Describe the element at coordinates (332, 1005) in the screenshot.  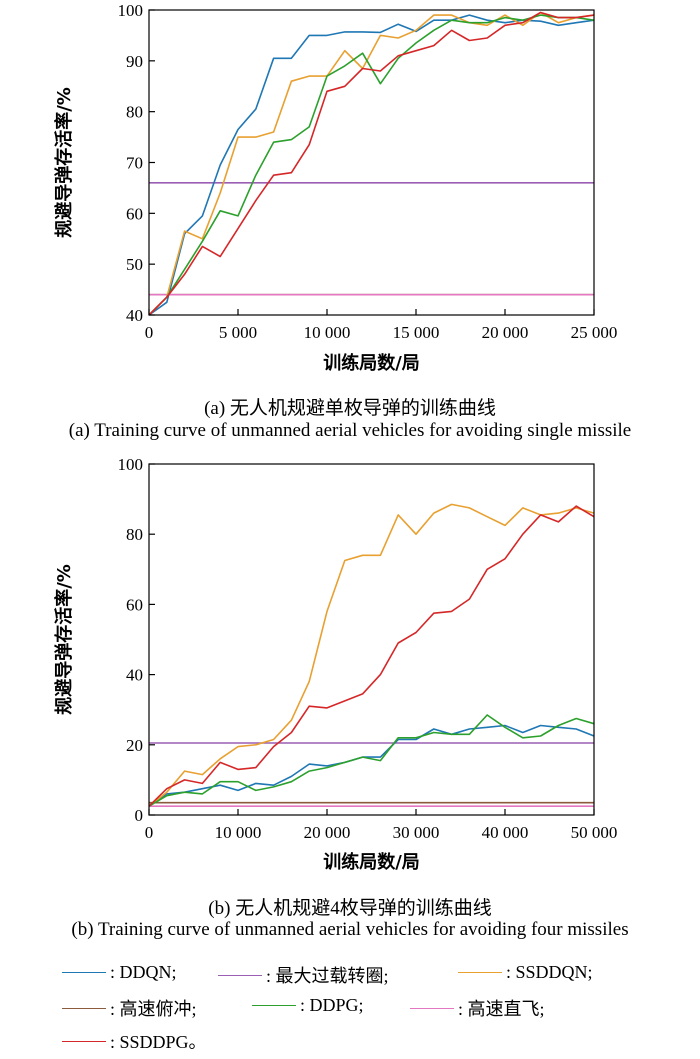
I see `legend-label-ddpg: : DDPG;` at that location.